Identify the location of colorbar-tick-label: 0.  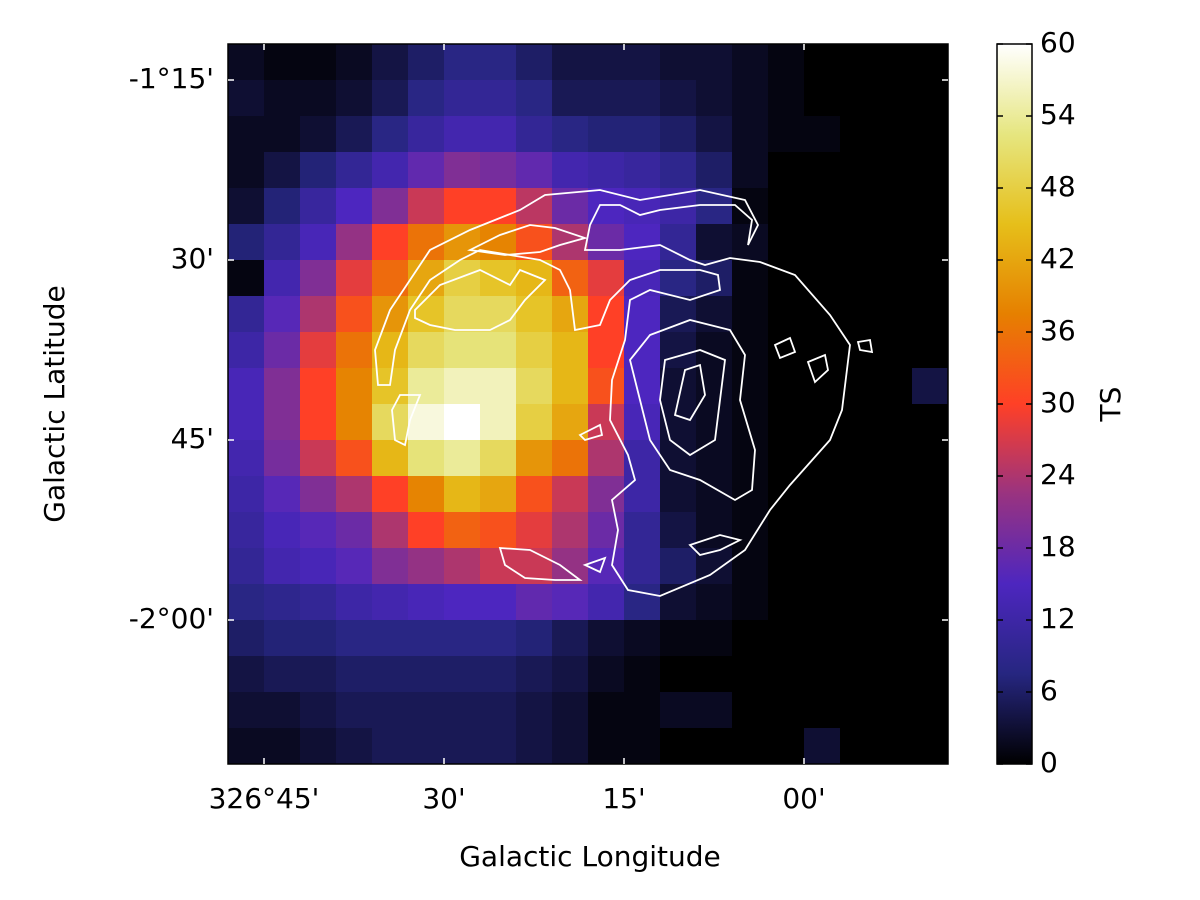
(1049, 762).